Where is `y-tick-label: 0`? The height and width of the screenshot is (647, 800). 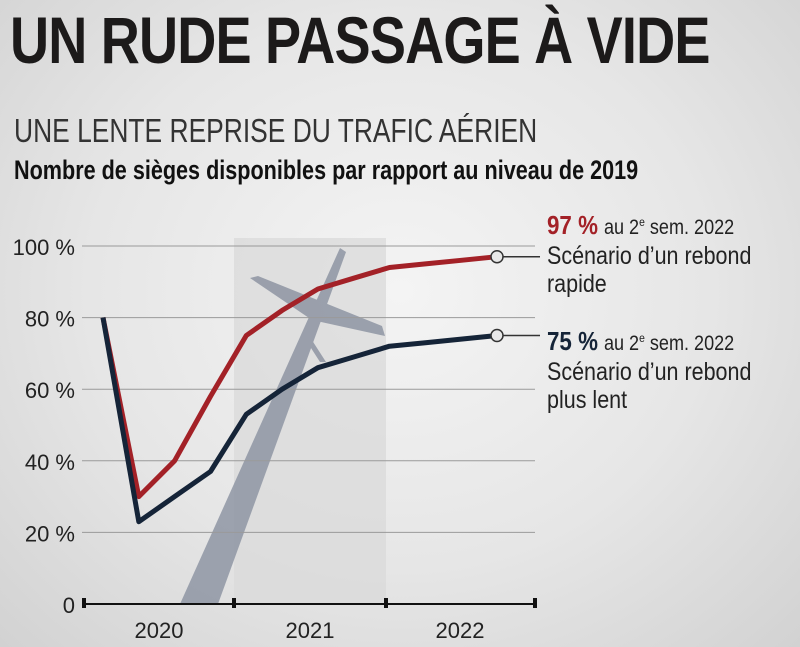
y-tick-label: 0 is located at coordinates (69, 605).